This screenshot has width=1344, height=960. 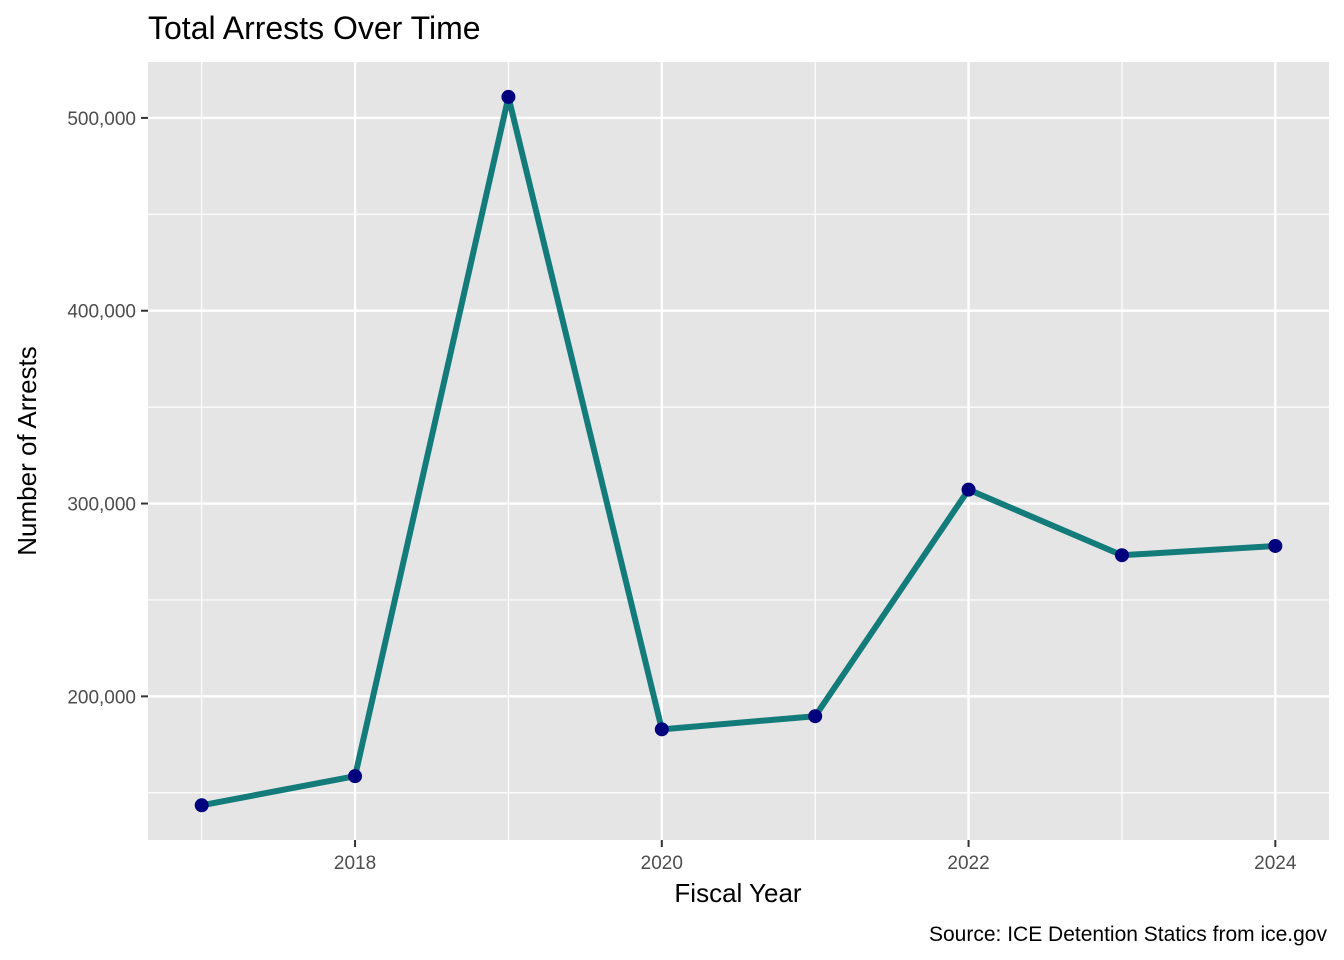 What do you see at coordinates (738, 893) in the screenshot?
I see `x-axis-title: Fiscal Year` at bounding box center [738, 893].